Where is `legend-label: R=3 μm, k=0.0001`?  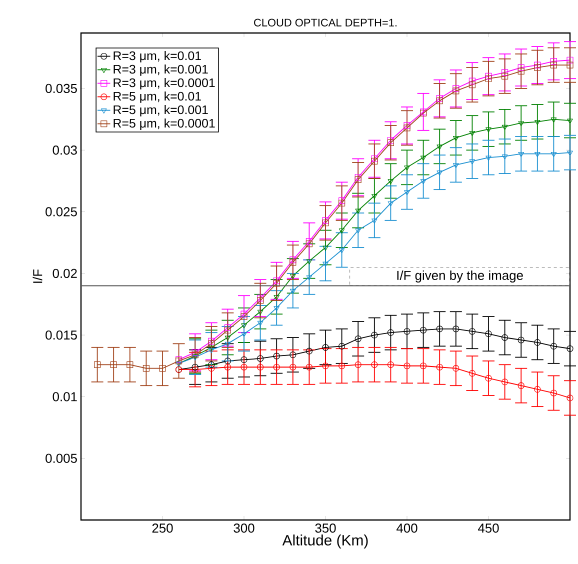 legend-label: R=3 μm, k=0.0001 is located at coordinates (164, 84).